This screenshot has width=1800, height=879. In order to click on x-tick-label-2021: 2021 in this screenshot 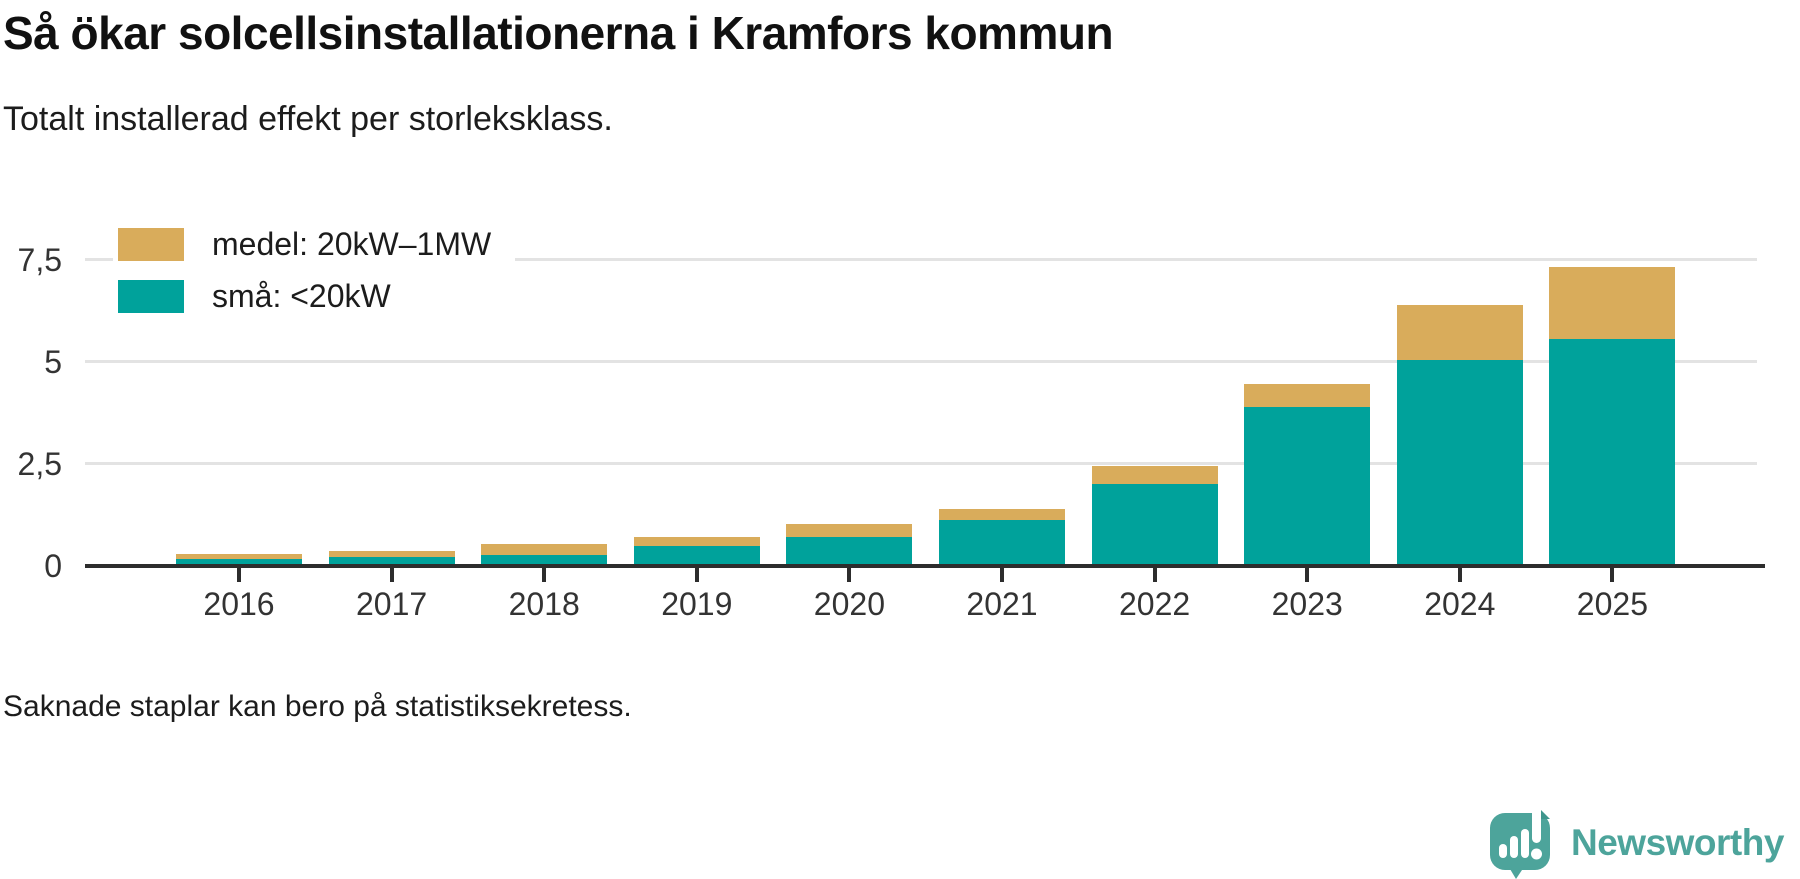, I will do `click(1002, 604)`.